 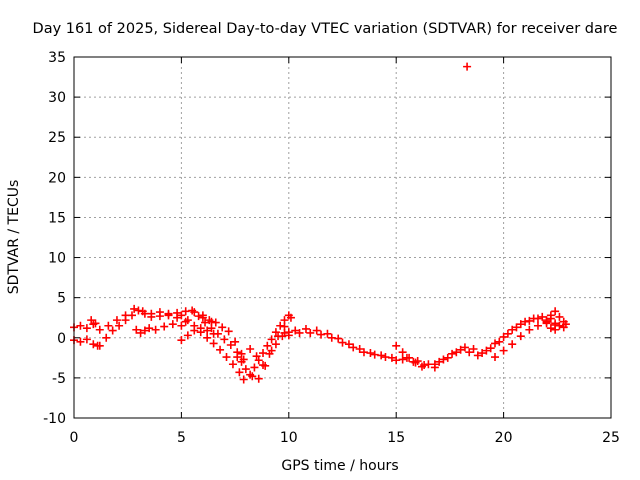 I want to click on series-arc-g, so click(x=212, y=347).